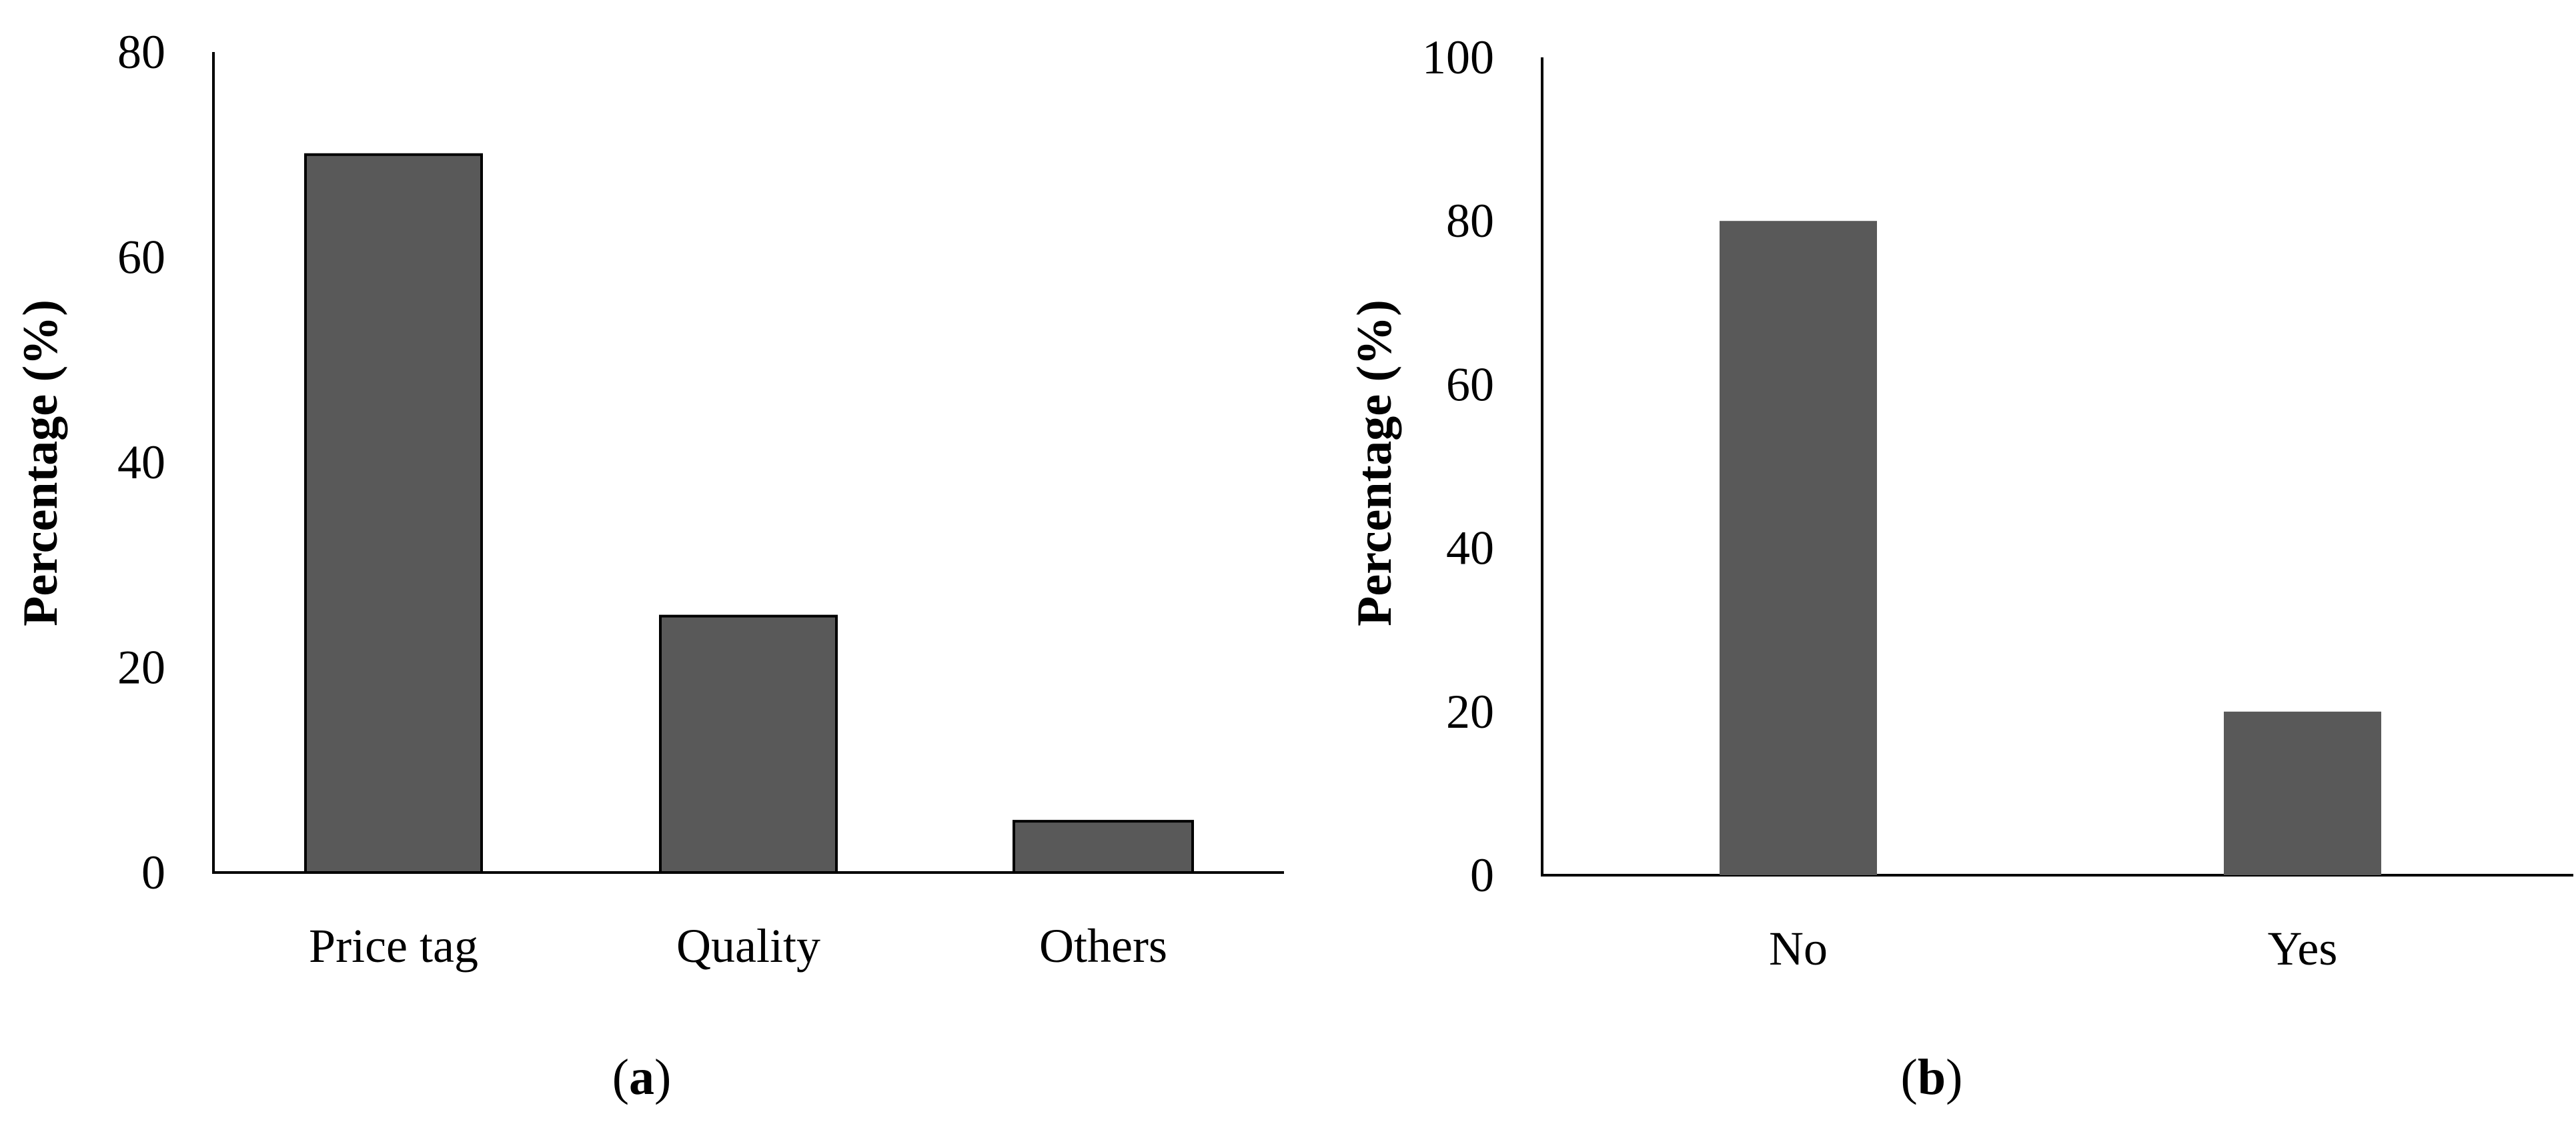 This screenshot has height=1126, width=2576. I want to click on bar-others, so click(1103, 847).